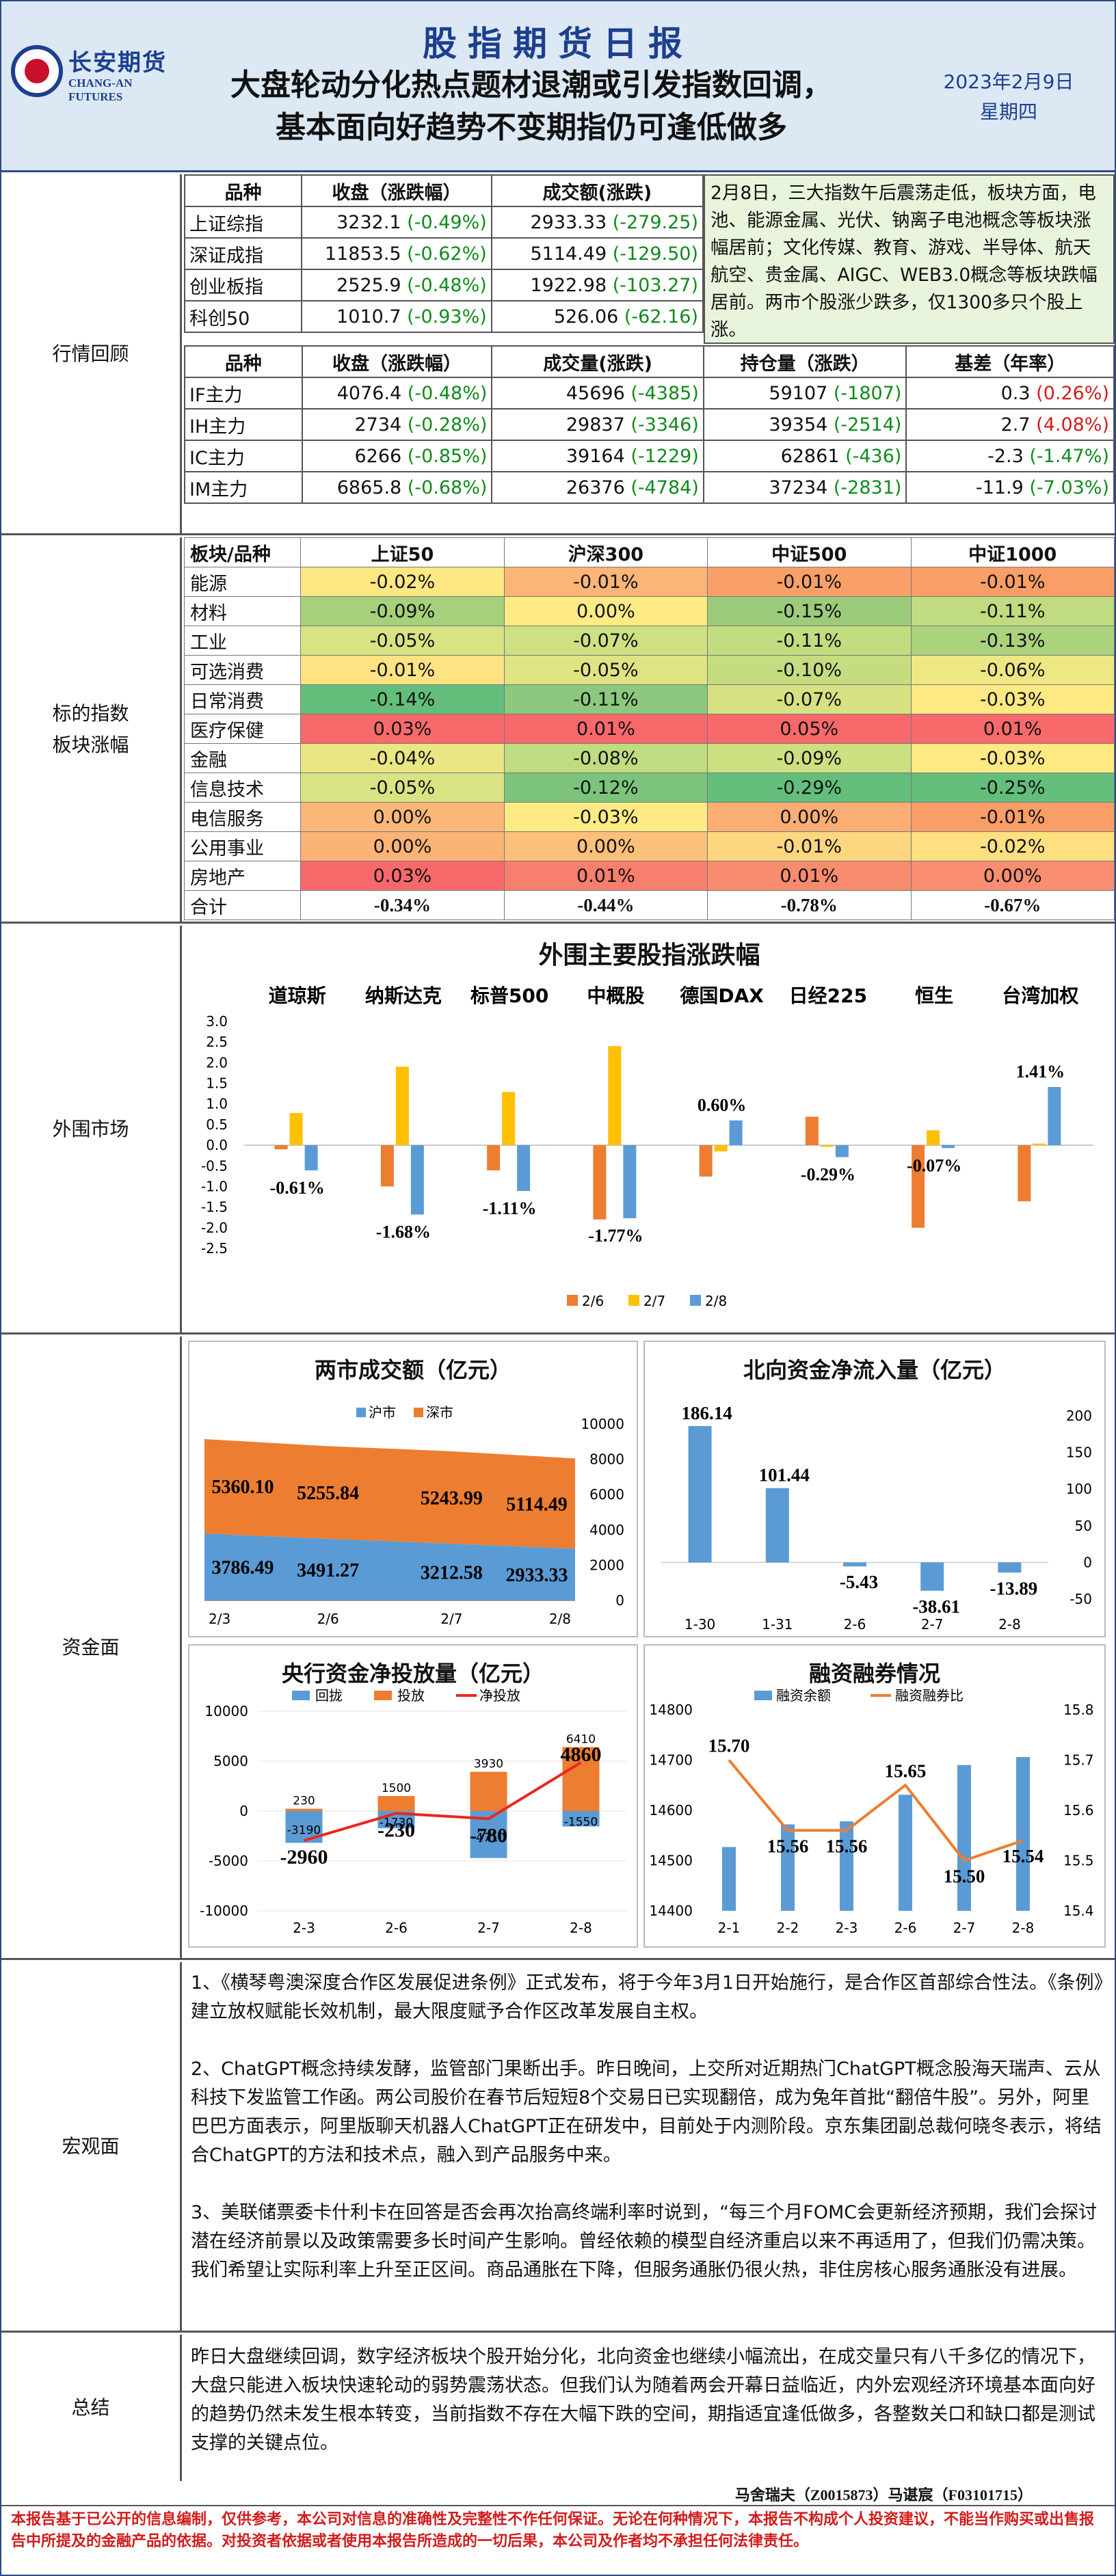 This screenshot has height=2576, width=1116. Describe the element at coordinates (447, 222) in the screenshot. I see `change-pct: (-0.49%)` at that location.